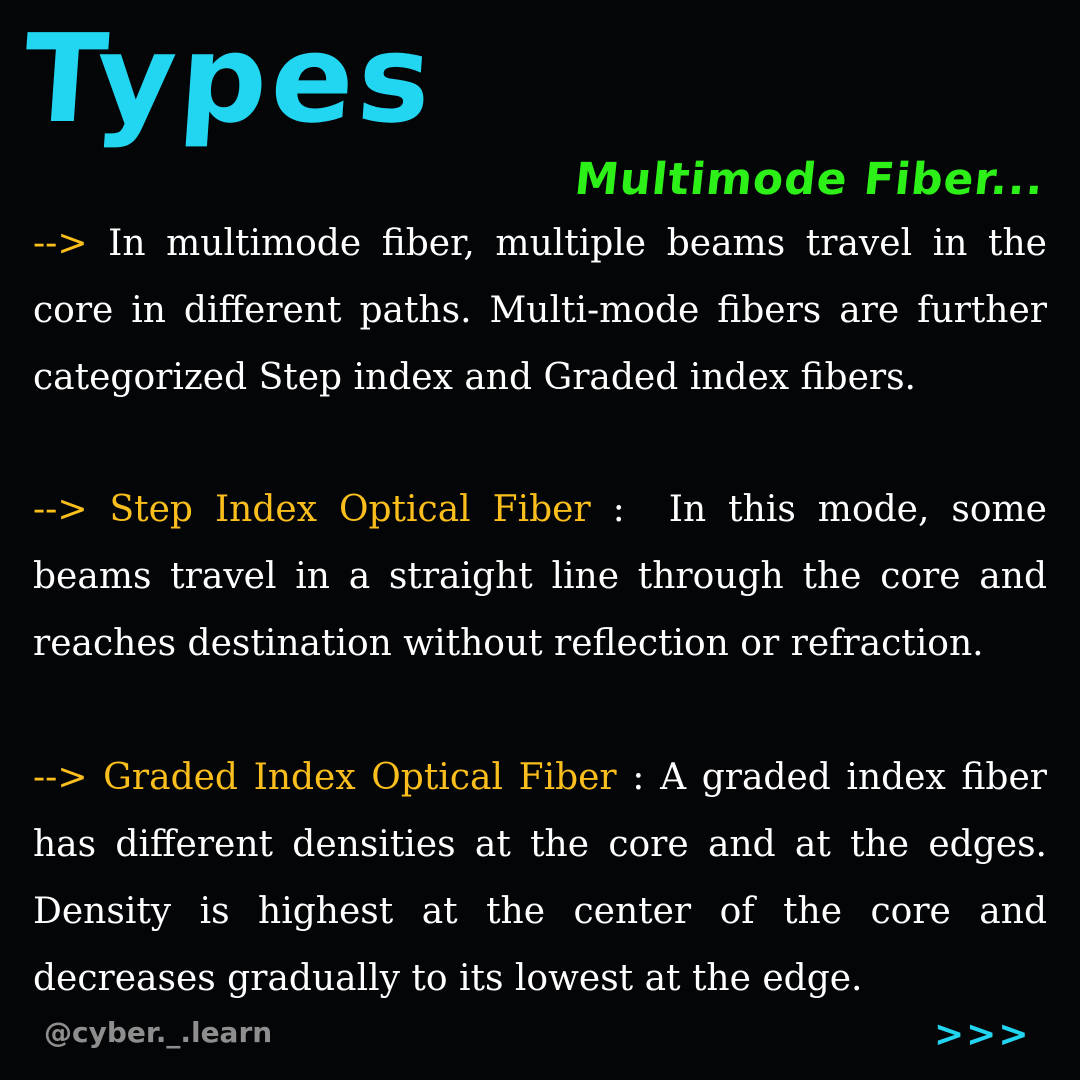  What do you see at coordinates (158, 1032) in the screenshot?
I see `author-handle: @cyber._.learn` at bounding box center [158, 1032].